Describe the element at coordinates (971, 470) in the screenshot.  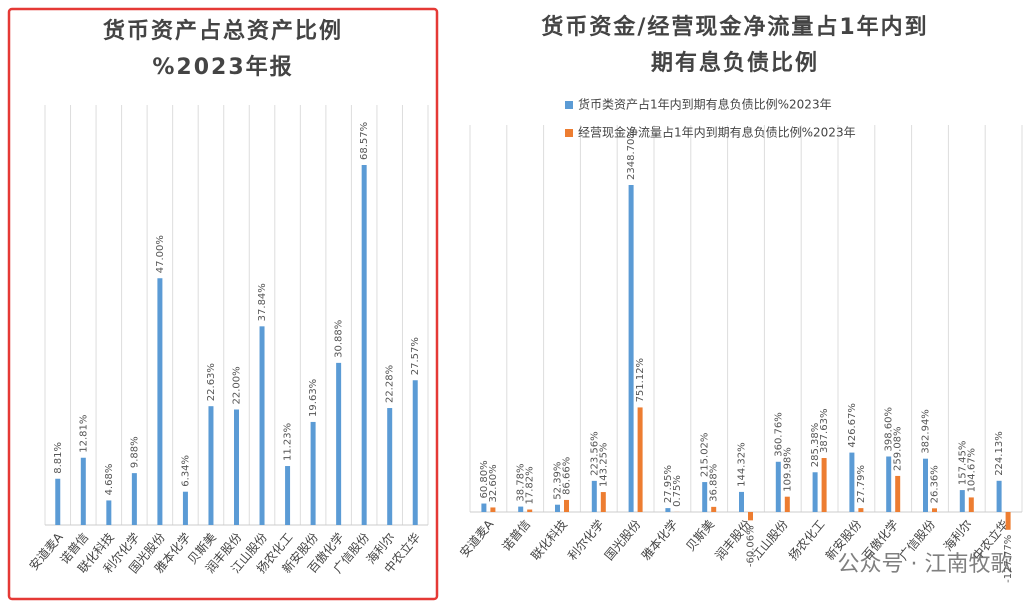
I see `data-label: 104.67%` at that location.